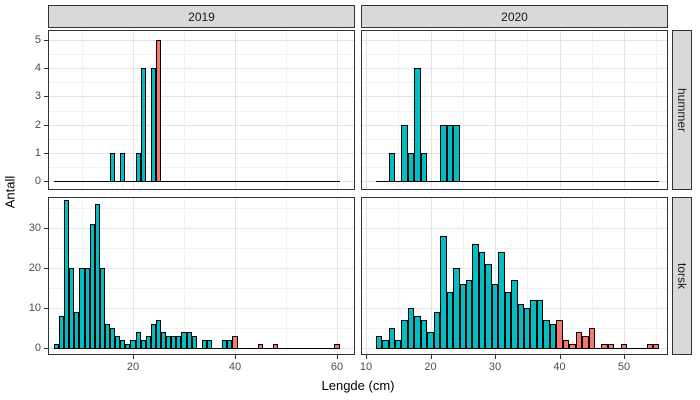  I want to click on histogram-bar-torsk-2019-x5, so click(56, 346).